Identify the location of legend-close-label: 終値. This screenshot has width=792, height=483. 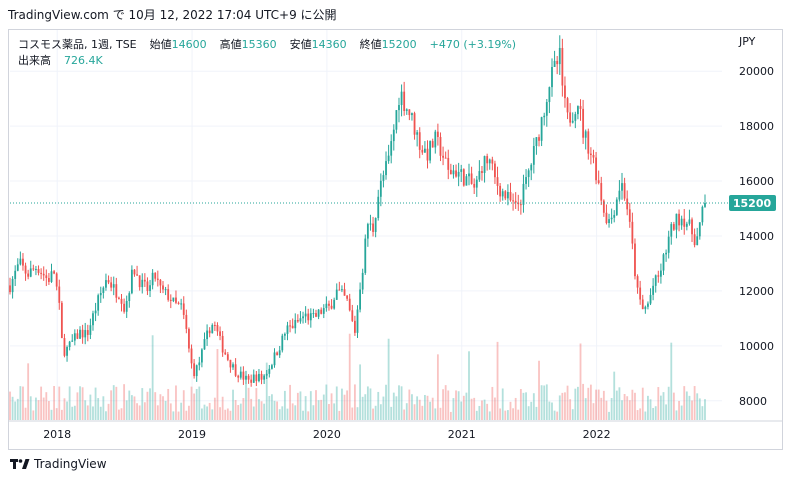
(370, 44).